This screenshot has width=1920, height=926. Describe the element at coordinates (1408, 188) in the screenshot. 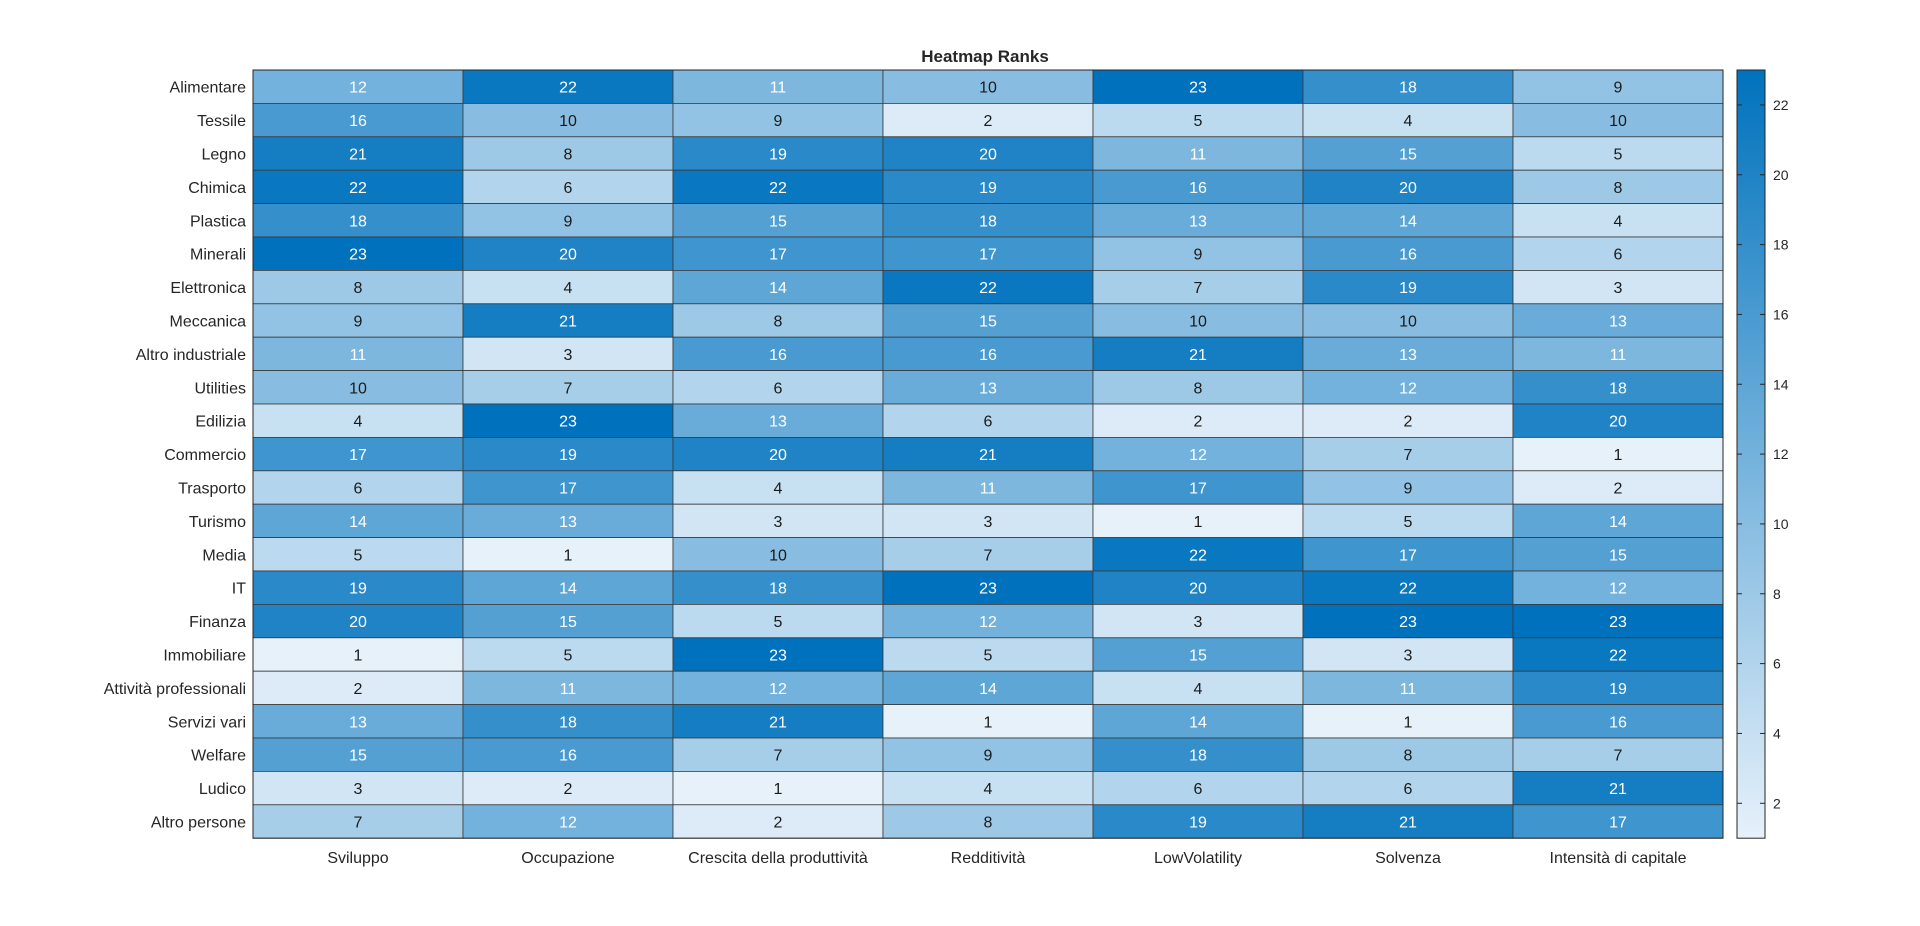

I see `cell-value-label: 20` at that location.